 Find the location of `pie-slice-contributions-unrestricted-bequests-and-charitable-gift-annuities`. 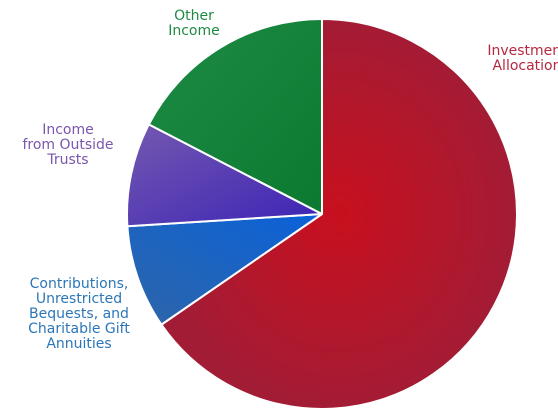

pie-slice-contributions-unrestricted-bequests-and-charitable-gift-annuities is located at coordinates (224, 269).